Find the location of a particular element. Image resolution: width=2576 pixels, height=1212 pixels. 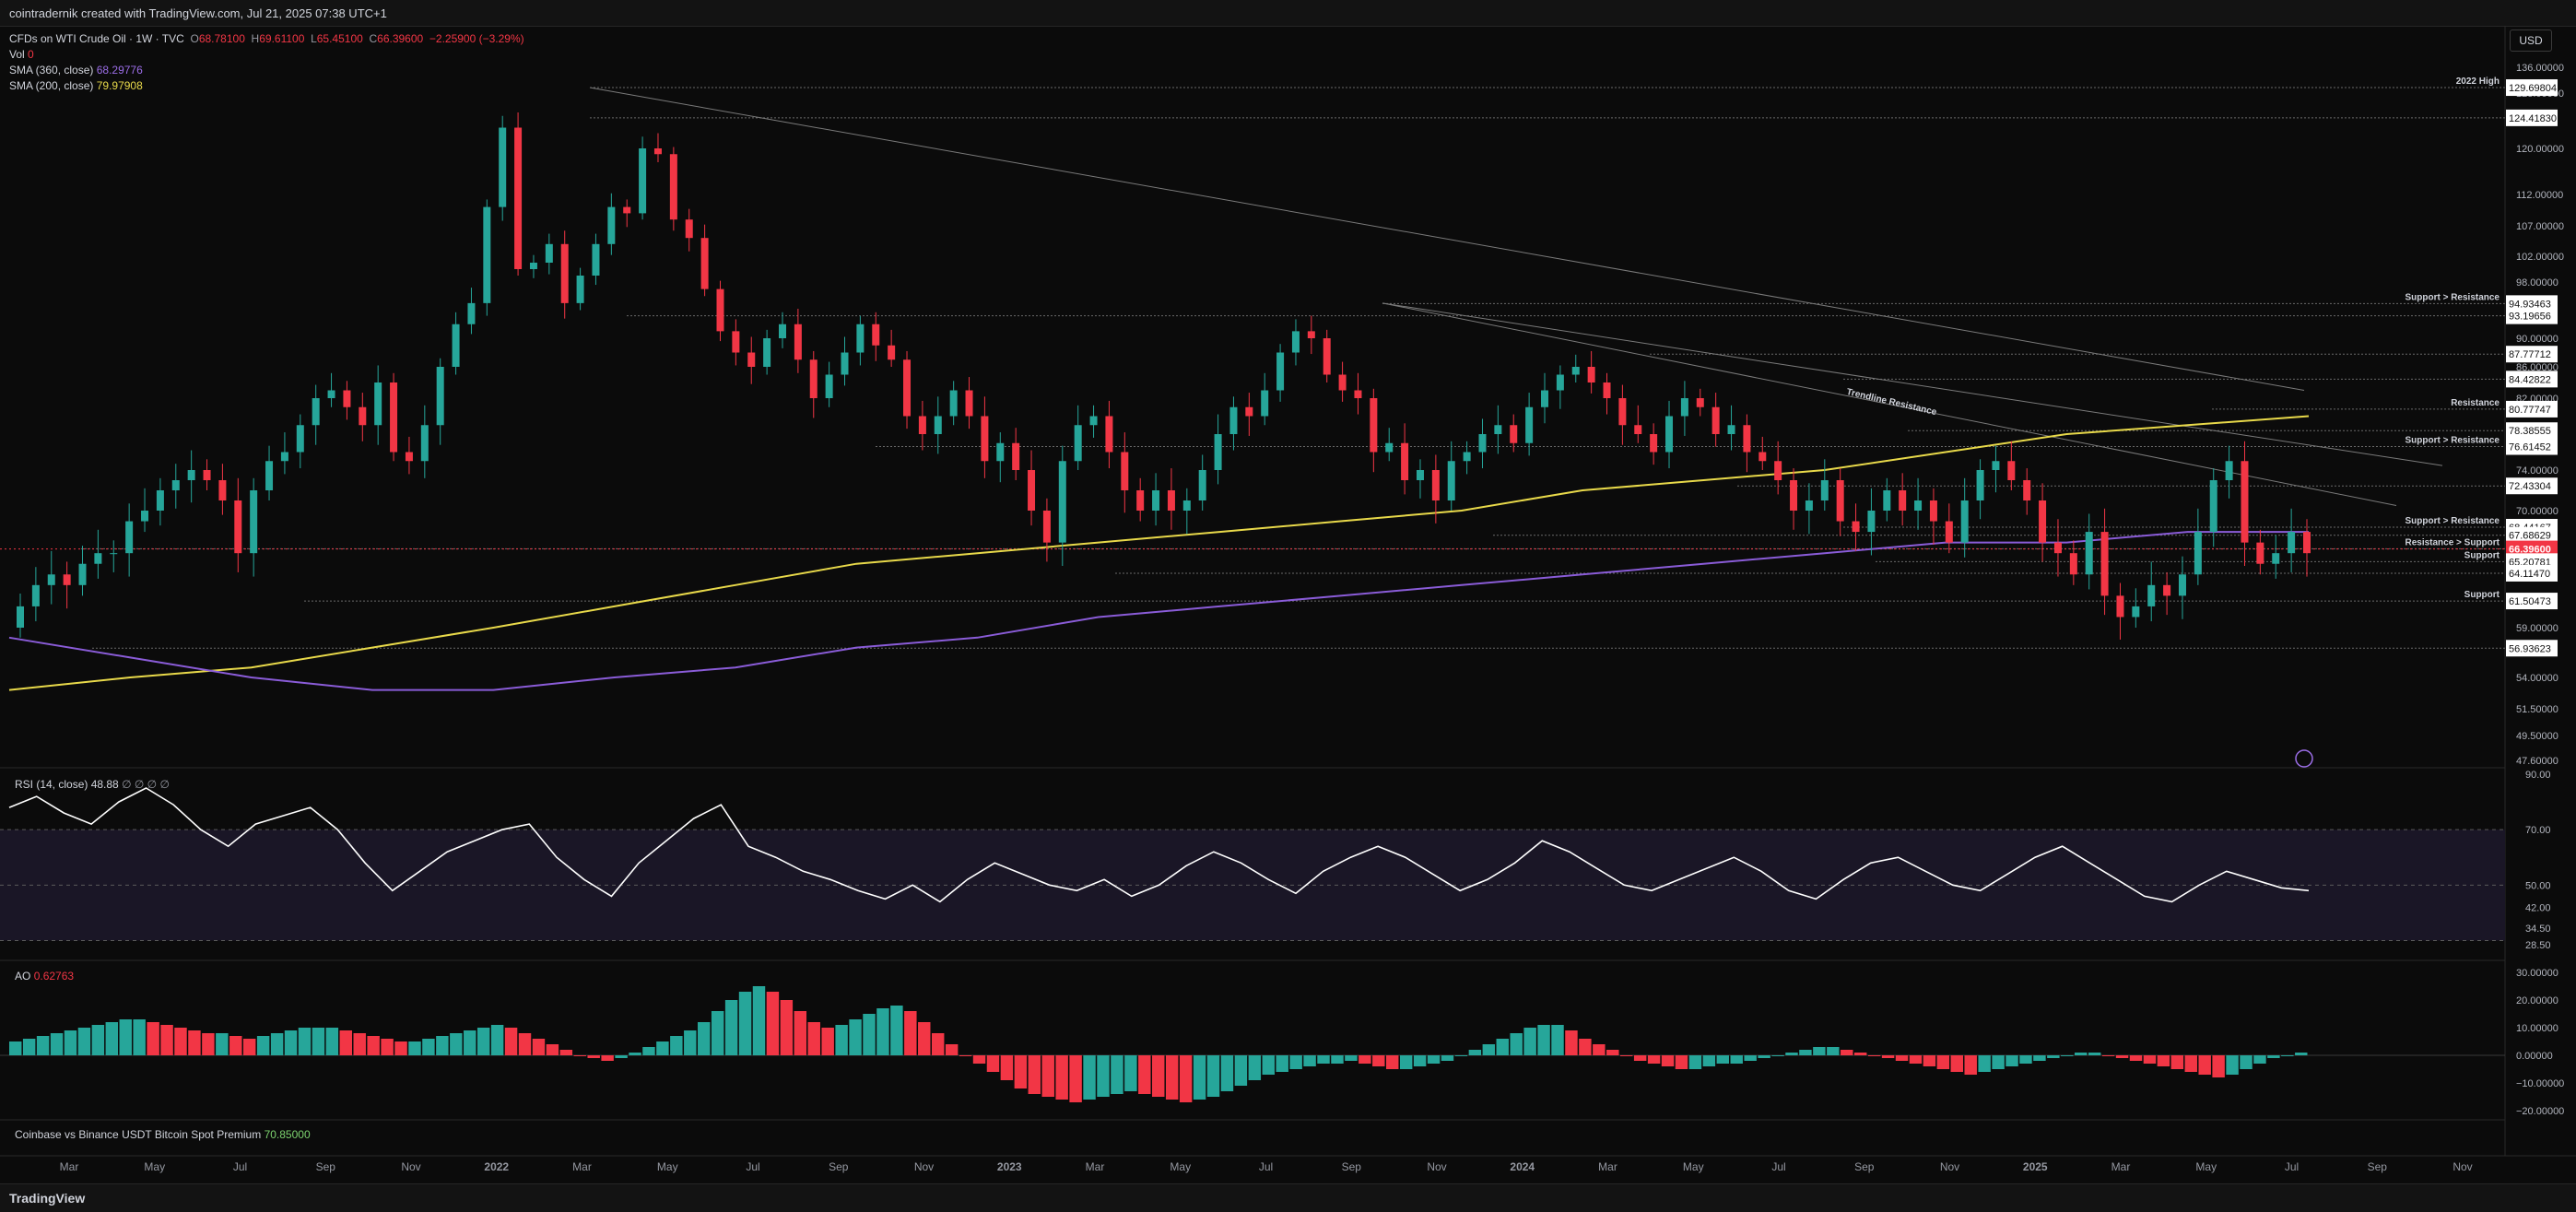

premium-value: 70.85000 is located at coordinates (288, 1134).